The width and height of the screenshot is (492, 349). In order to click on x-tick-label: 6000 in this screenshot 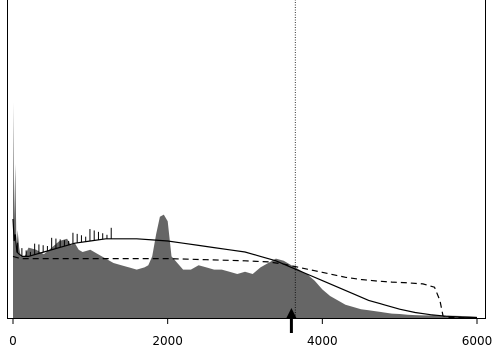, I will do `click(477, 341)`.